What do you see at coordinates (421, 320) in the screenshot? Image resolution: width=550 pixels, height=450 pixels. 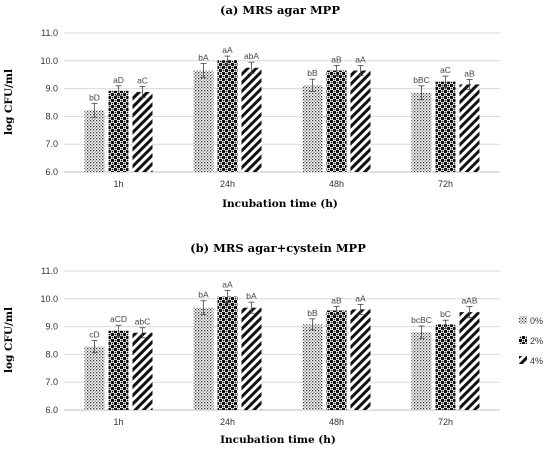 I see `data-label: bcBC` at bounding box center [421, 320].